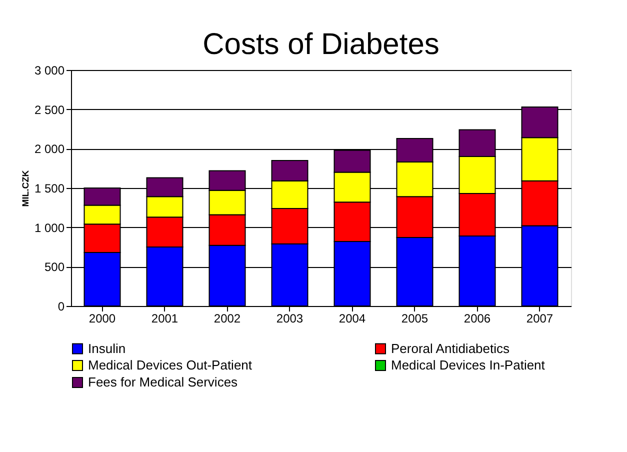 The width and height of the screenshot is (627, 452). I want to click on chart-title: Costs of Diabetes, so click(321, 44).